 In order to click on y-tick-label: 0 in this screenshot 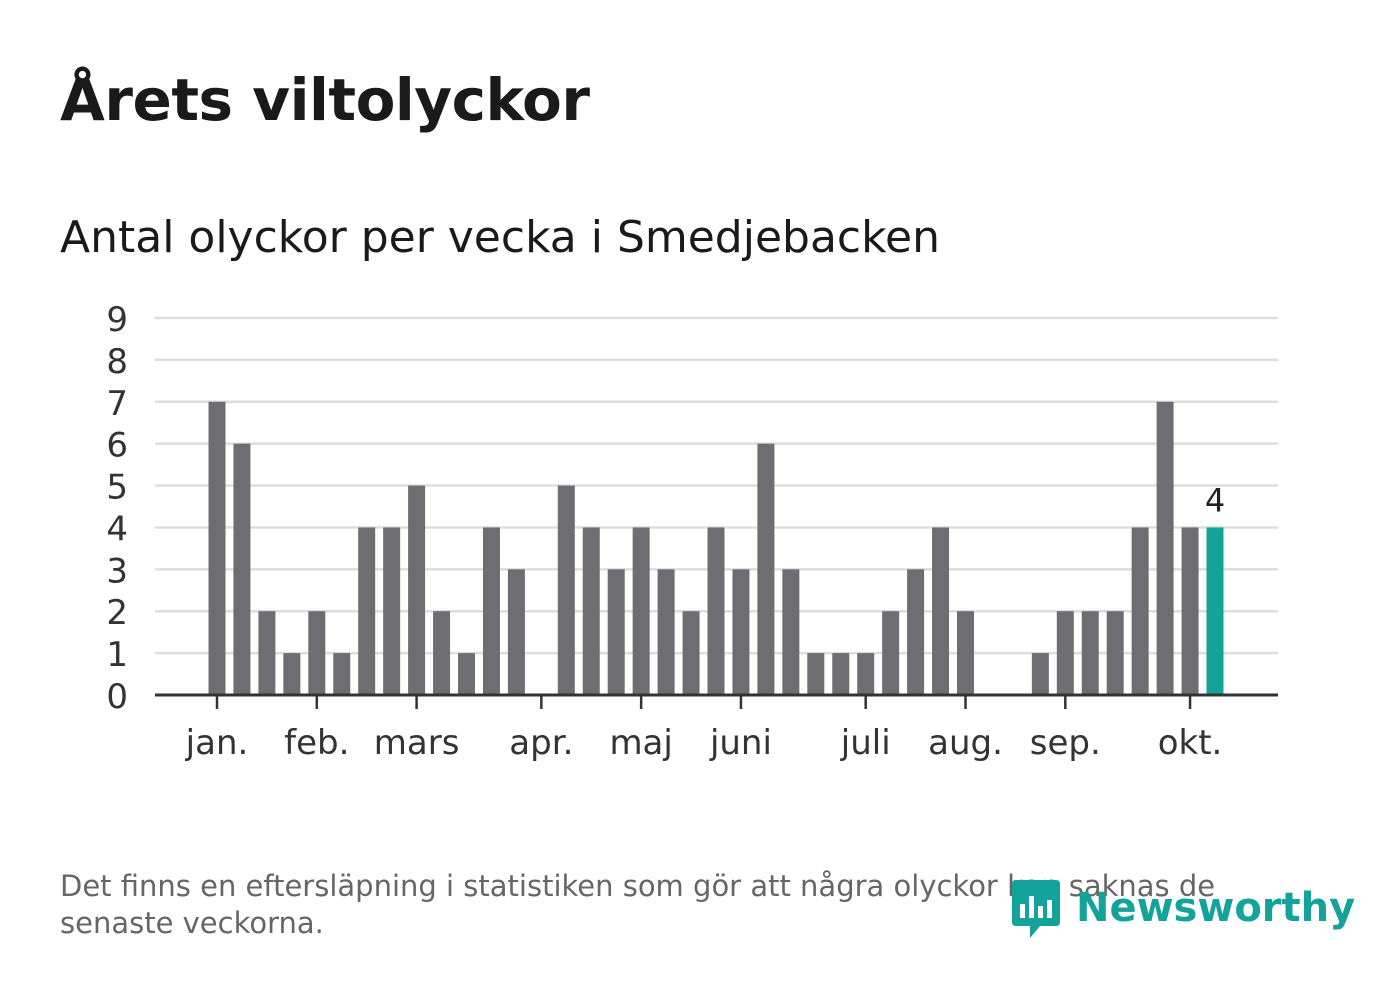, I will do `click(117, 697)`.